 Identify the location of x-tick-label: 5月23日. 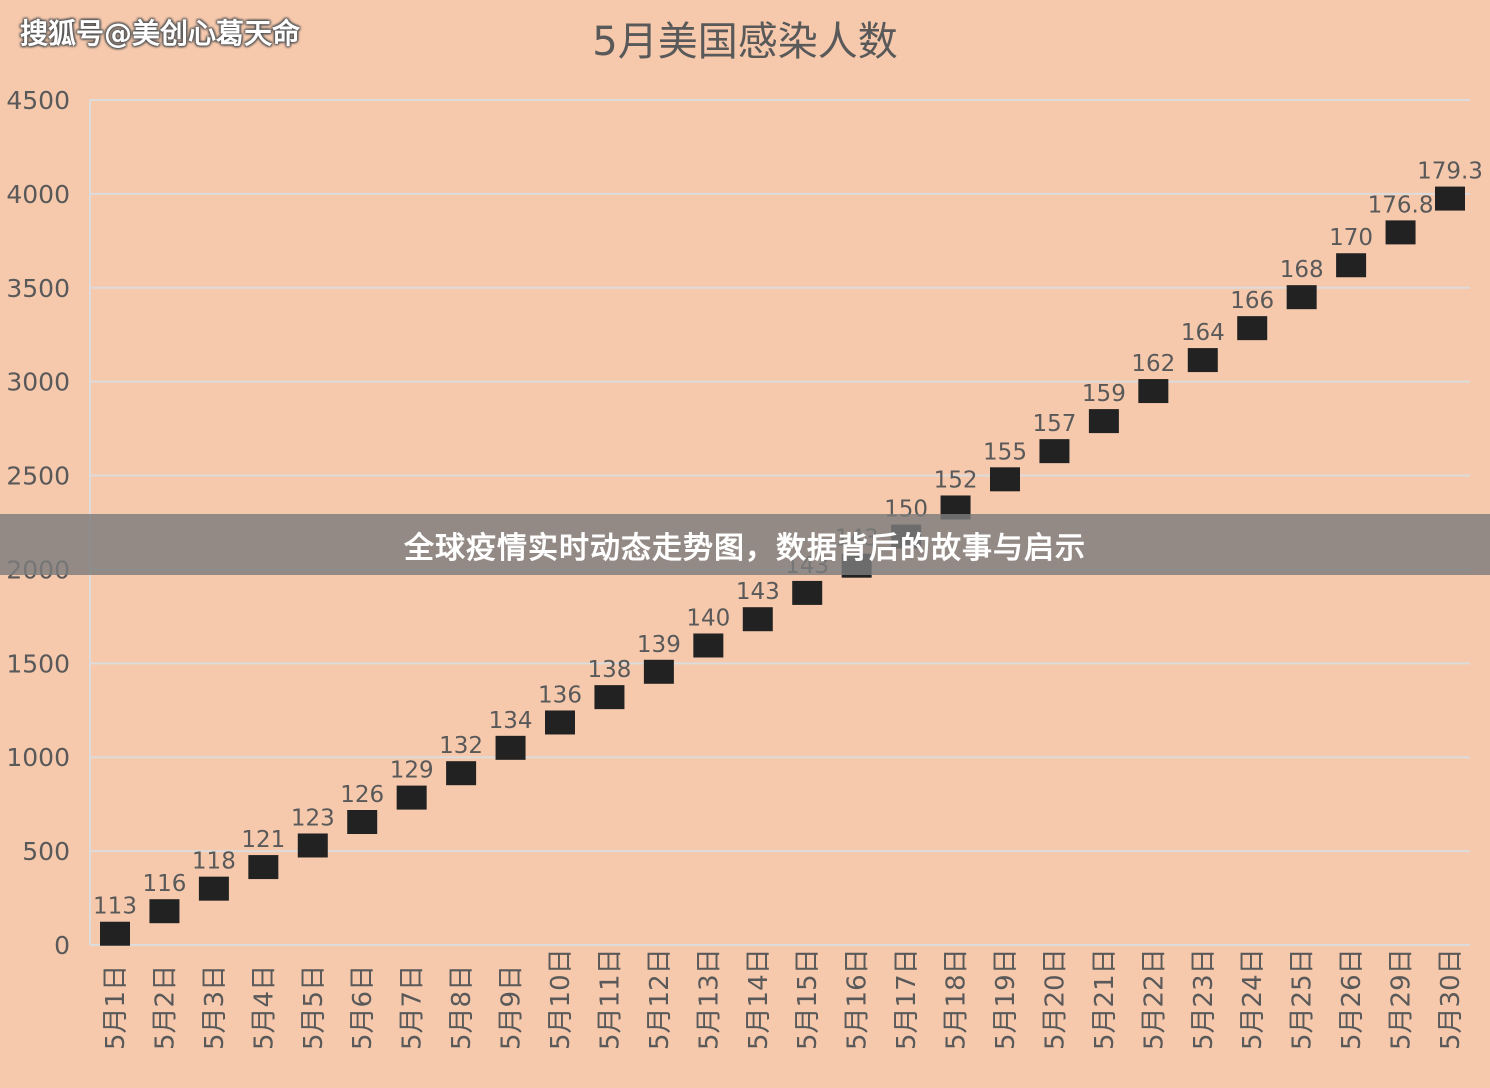
(1204, 999).